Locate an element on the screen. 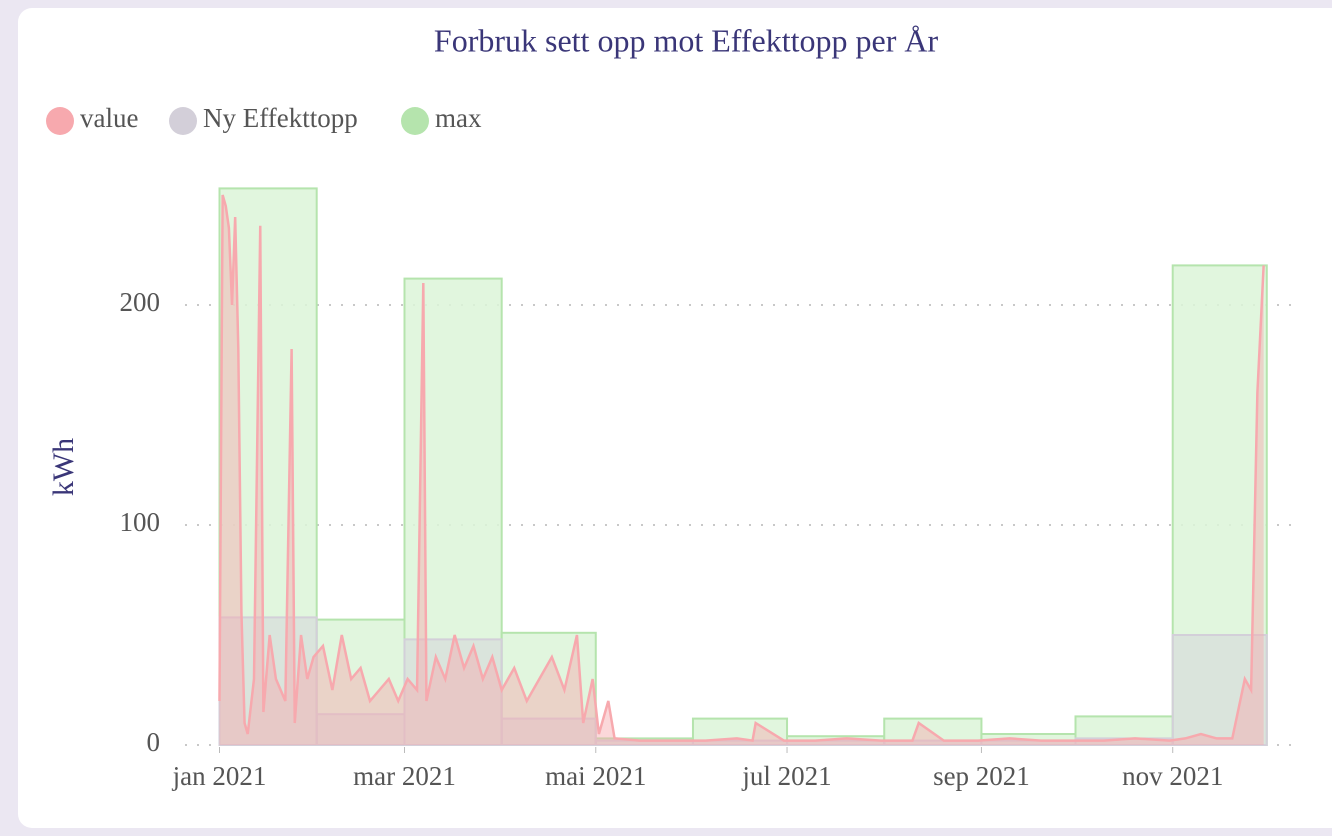 The height and width of the screenshot is (836, 1332). legend-label: max is located at coordinates (458, 118).